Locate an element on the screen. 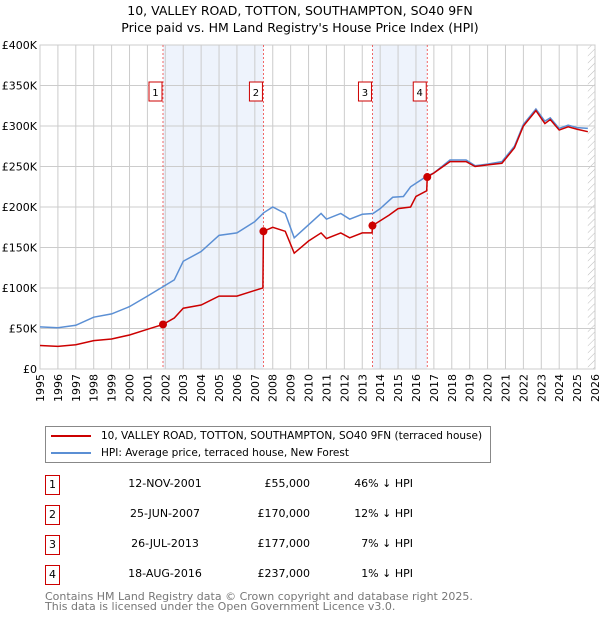 The image size is (600, 620). x-tick-label: 2003 is located at coordinates (183, 388).